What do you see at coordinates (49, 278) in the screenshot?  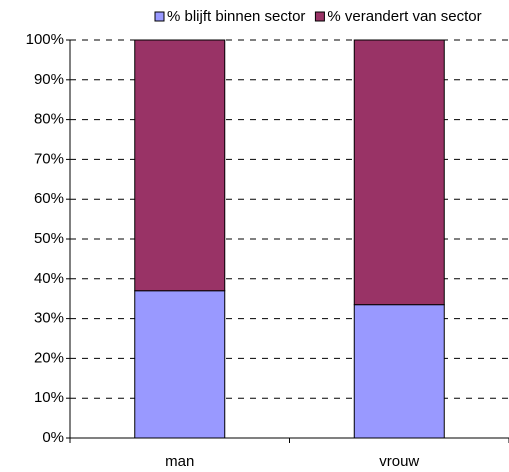 I see `y-tick-label: 40%` at bounding box center [49, 278].